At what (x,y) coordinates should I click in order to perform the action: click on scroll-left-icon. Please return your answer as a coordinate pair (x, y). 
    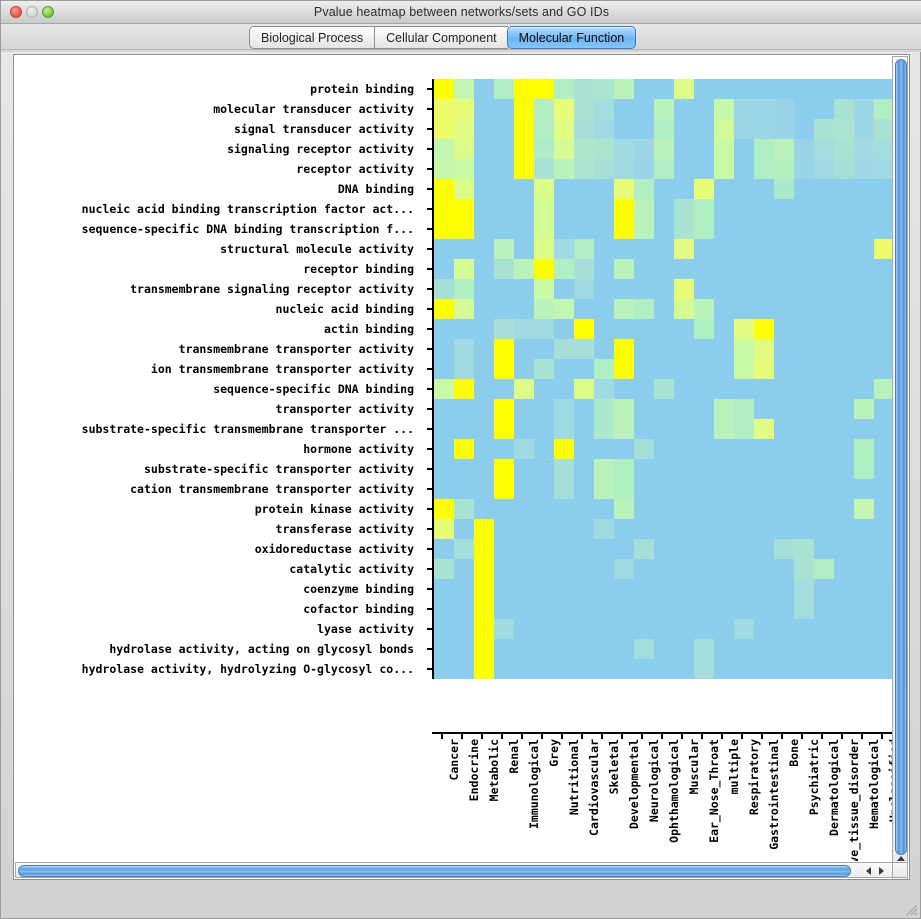
    Looking at the image, I should click on (869, 871).